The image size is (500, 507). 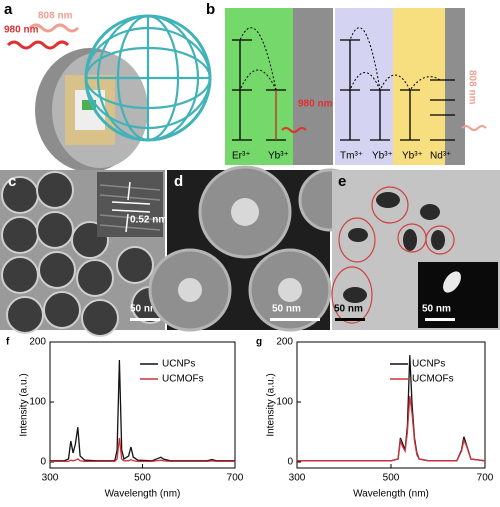 I want to click on panel-label: d, so click(x=178, y=181).